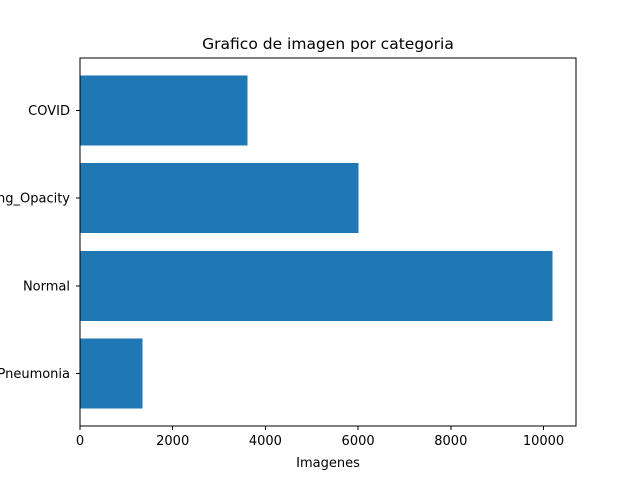  What do you see at coordinates (328, 44) in the screenshot?
I see `chart-title: Grafico de imagen por categoria` at bounding box center [328, 44].